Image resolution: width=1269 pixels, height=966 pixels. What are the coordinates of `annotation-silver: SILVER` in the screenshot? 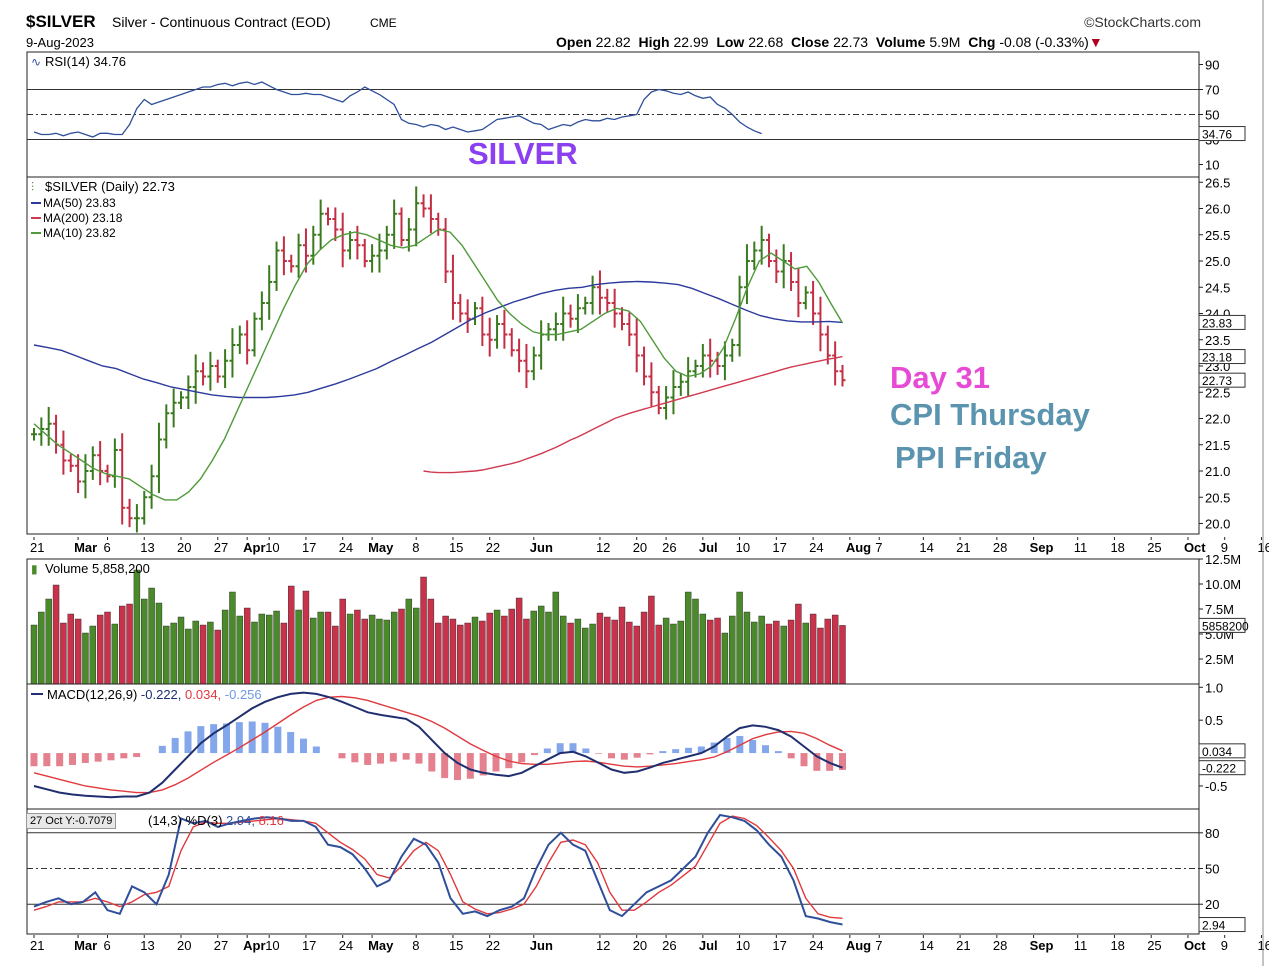 It's located at (523, 153).